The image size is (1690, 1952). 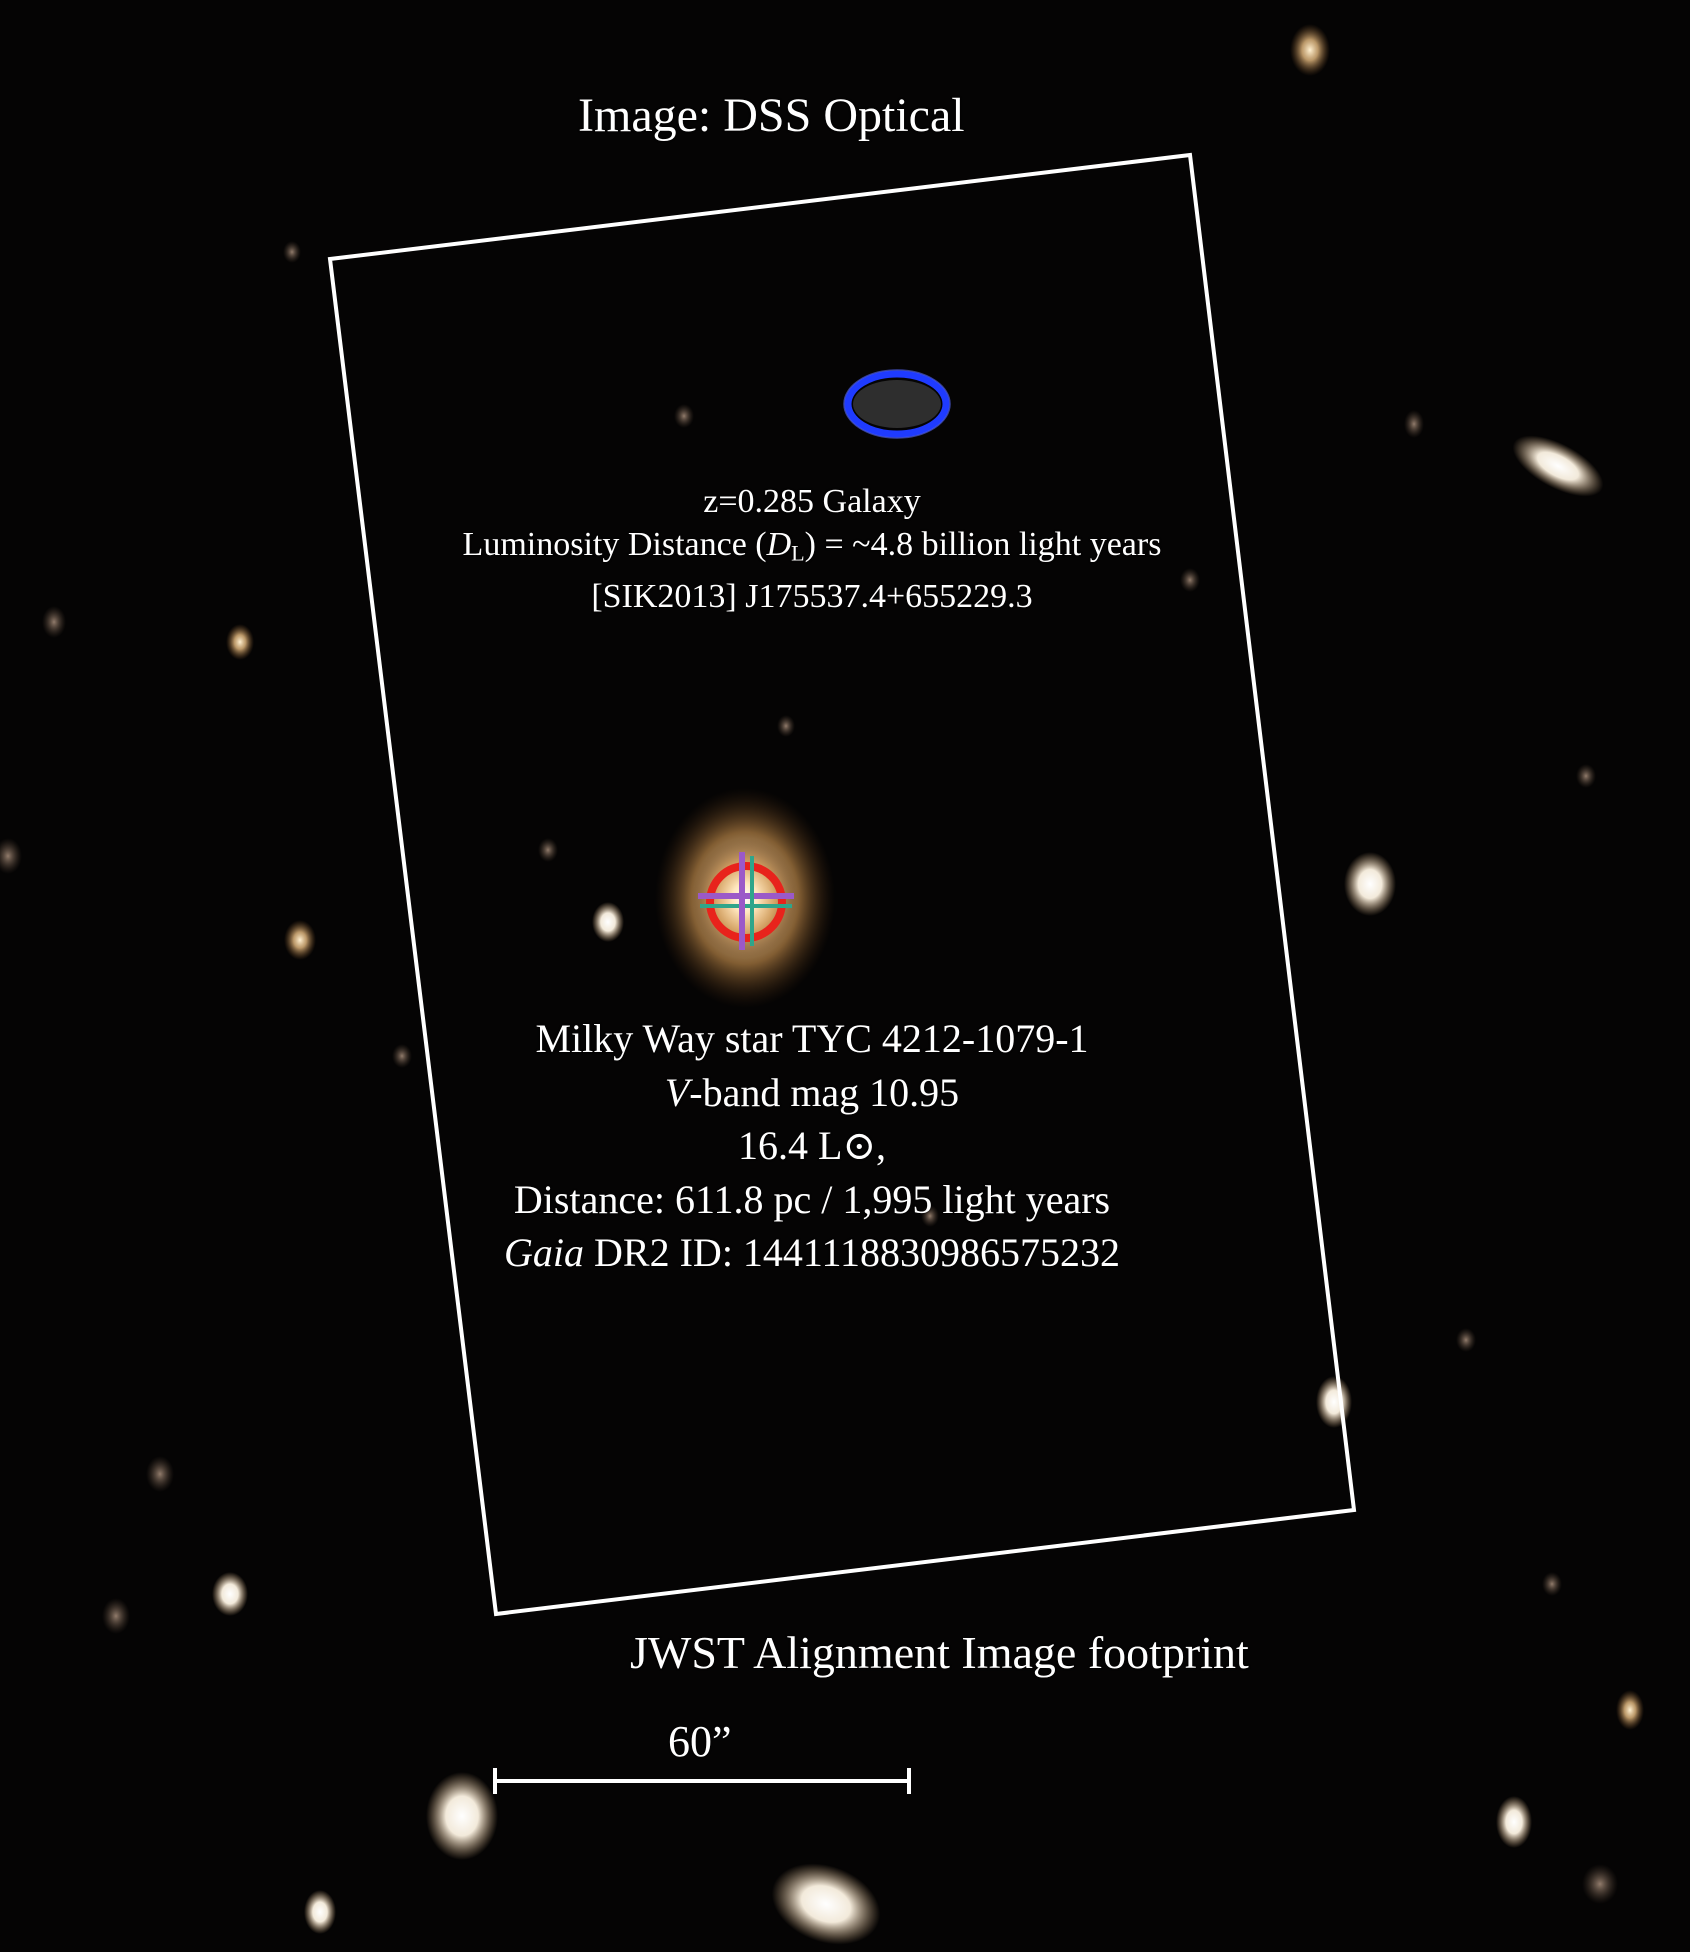 I want to click on star-luminosity: 16.4 L⊙,, so click(x=812, y=1145).